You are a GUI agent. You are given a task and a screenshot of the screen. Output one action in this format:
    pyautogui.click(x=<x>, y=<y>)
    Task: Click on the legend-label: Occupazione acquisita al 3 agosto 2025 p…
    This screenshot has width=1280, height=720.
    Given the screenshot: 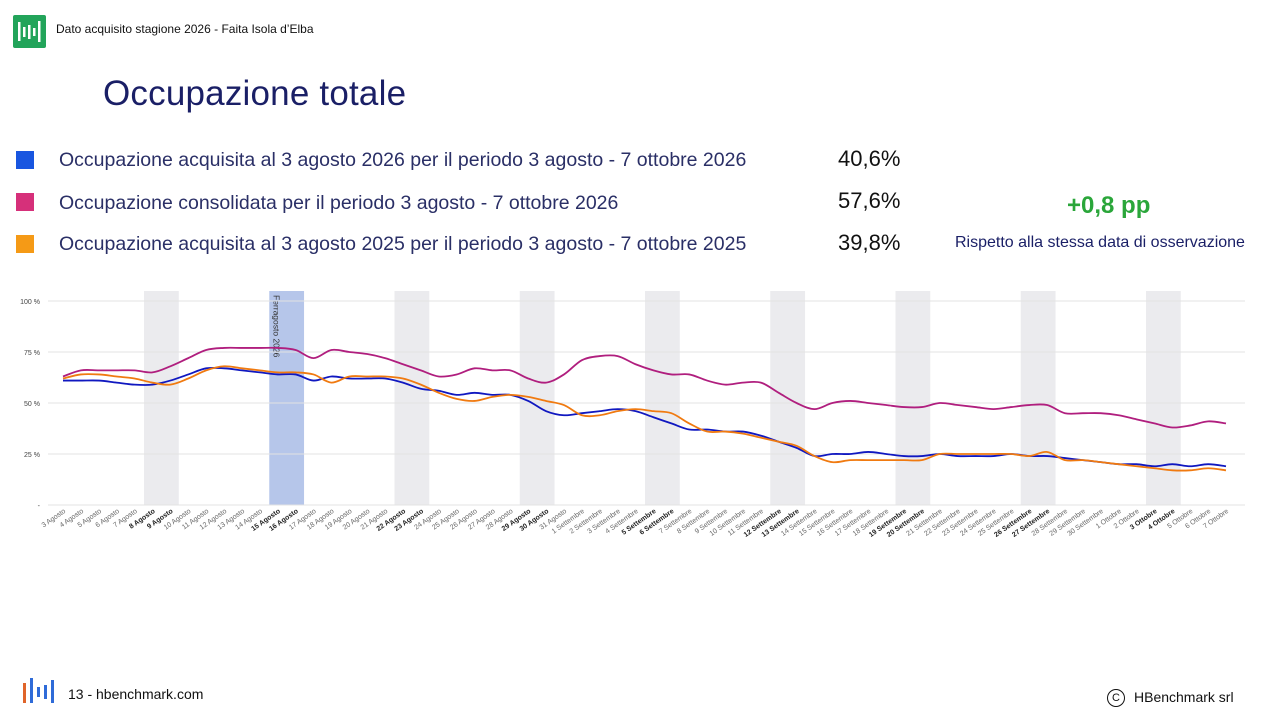 What is the action you would take?
    pyautogui.click(x=403, y=244)
    